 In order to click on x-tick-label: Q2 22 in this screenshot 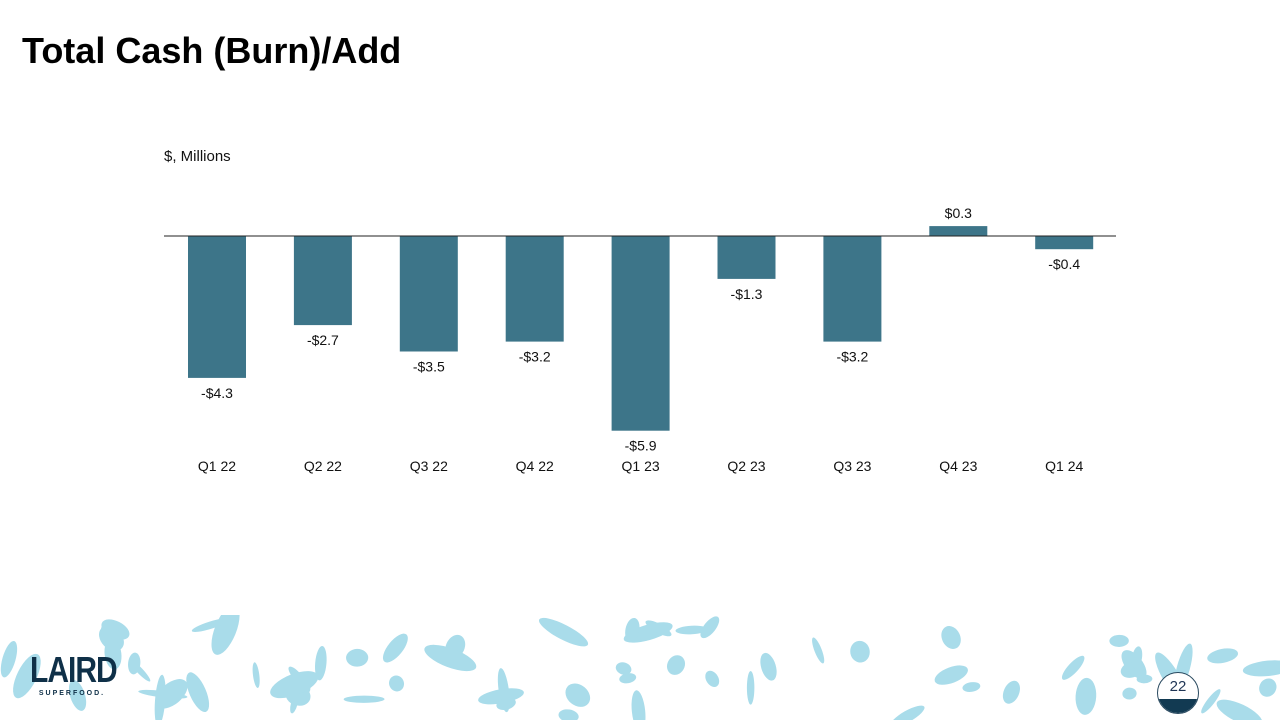, I will do `click(323, 466)`.